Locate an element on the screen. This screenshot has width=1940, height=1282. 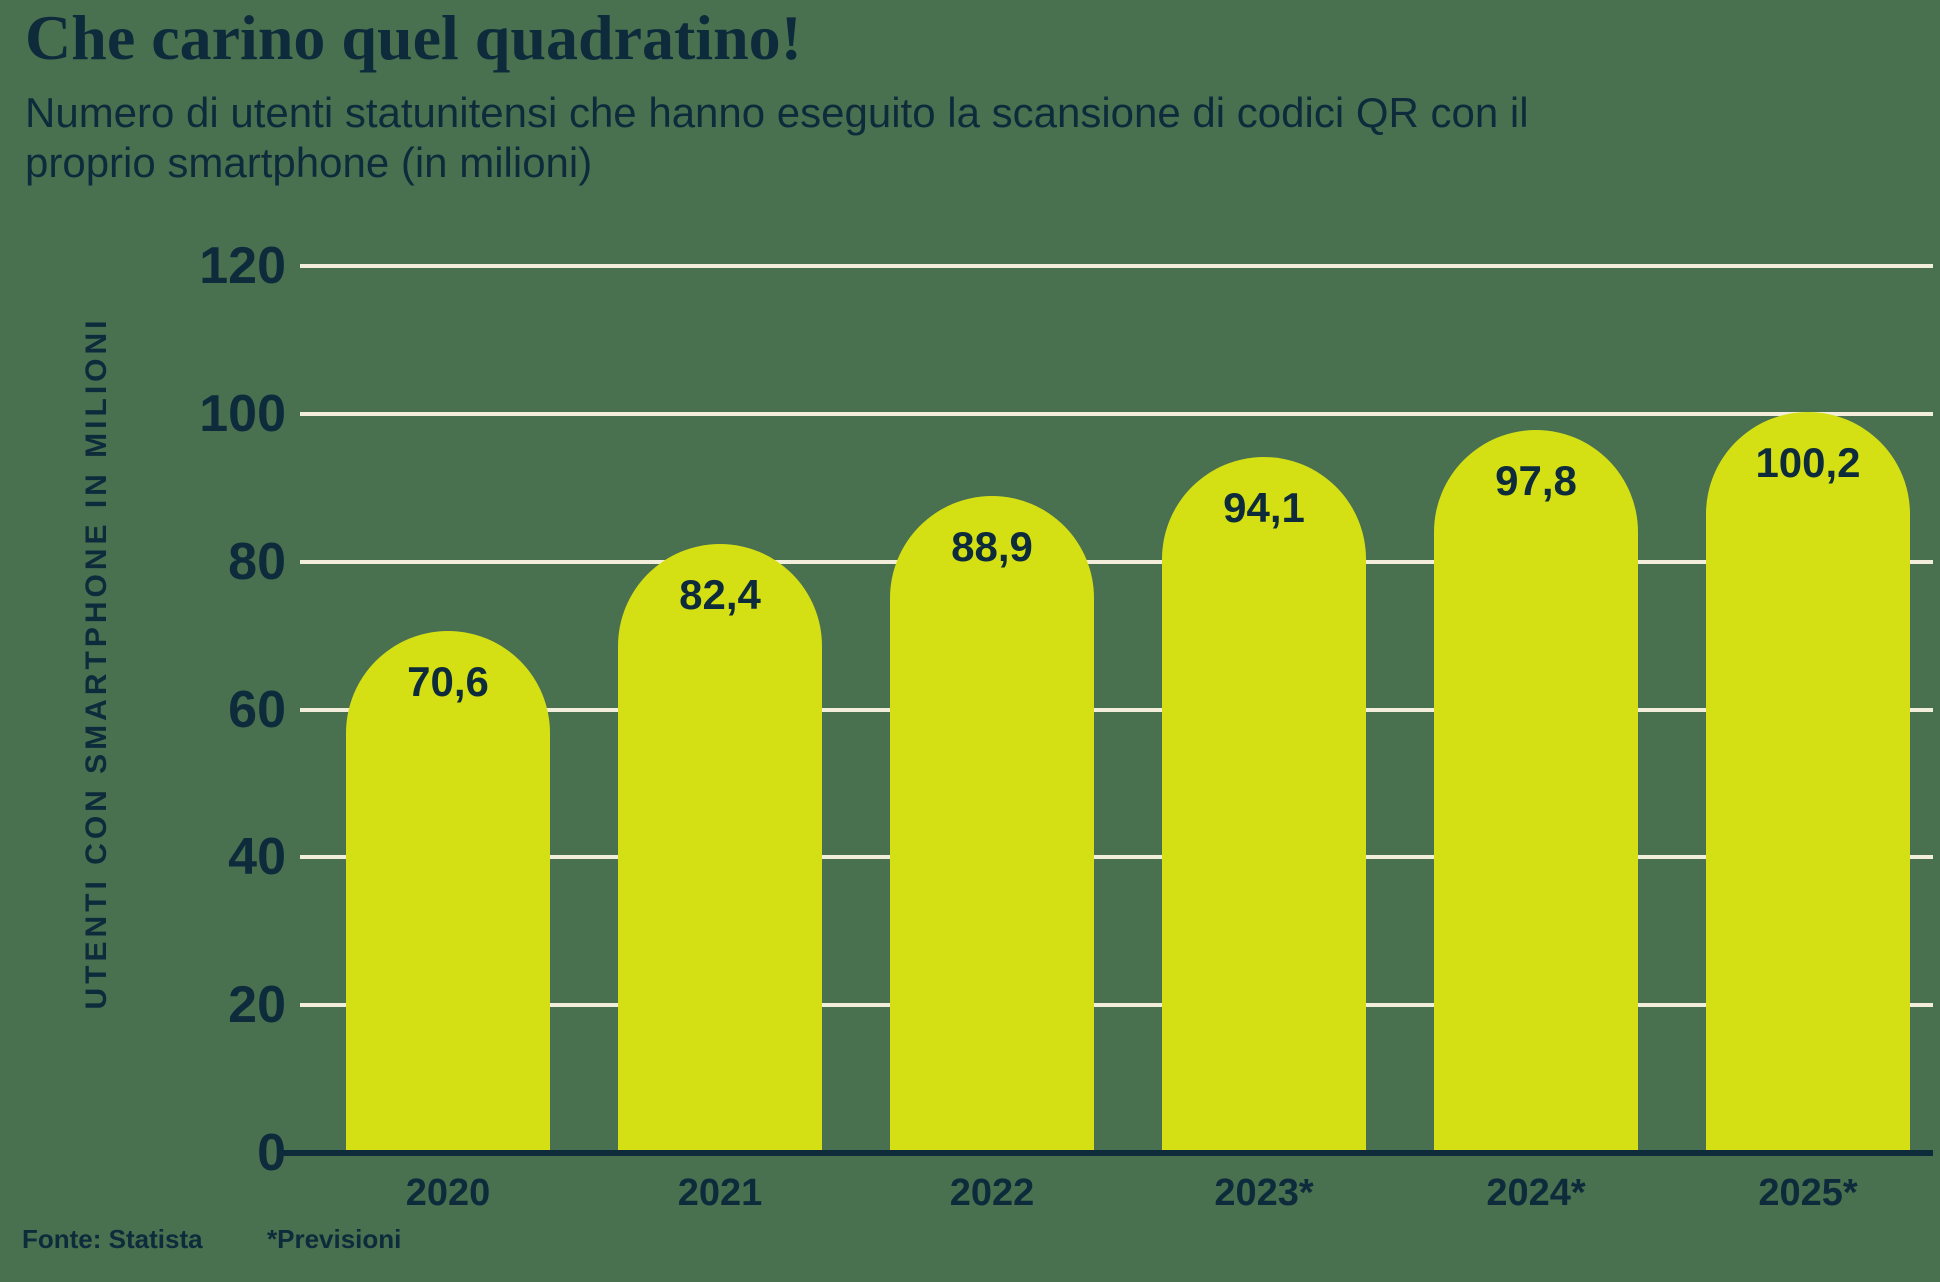
bar-value-label: 70,6 is located at coordinates (448, 681).